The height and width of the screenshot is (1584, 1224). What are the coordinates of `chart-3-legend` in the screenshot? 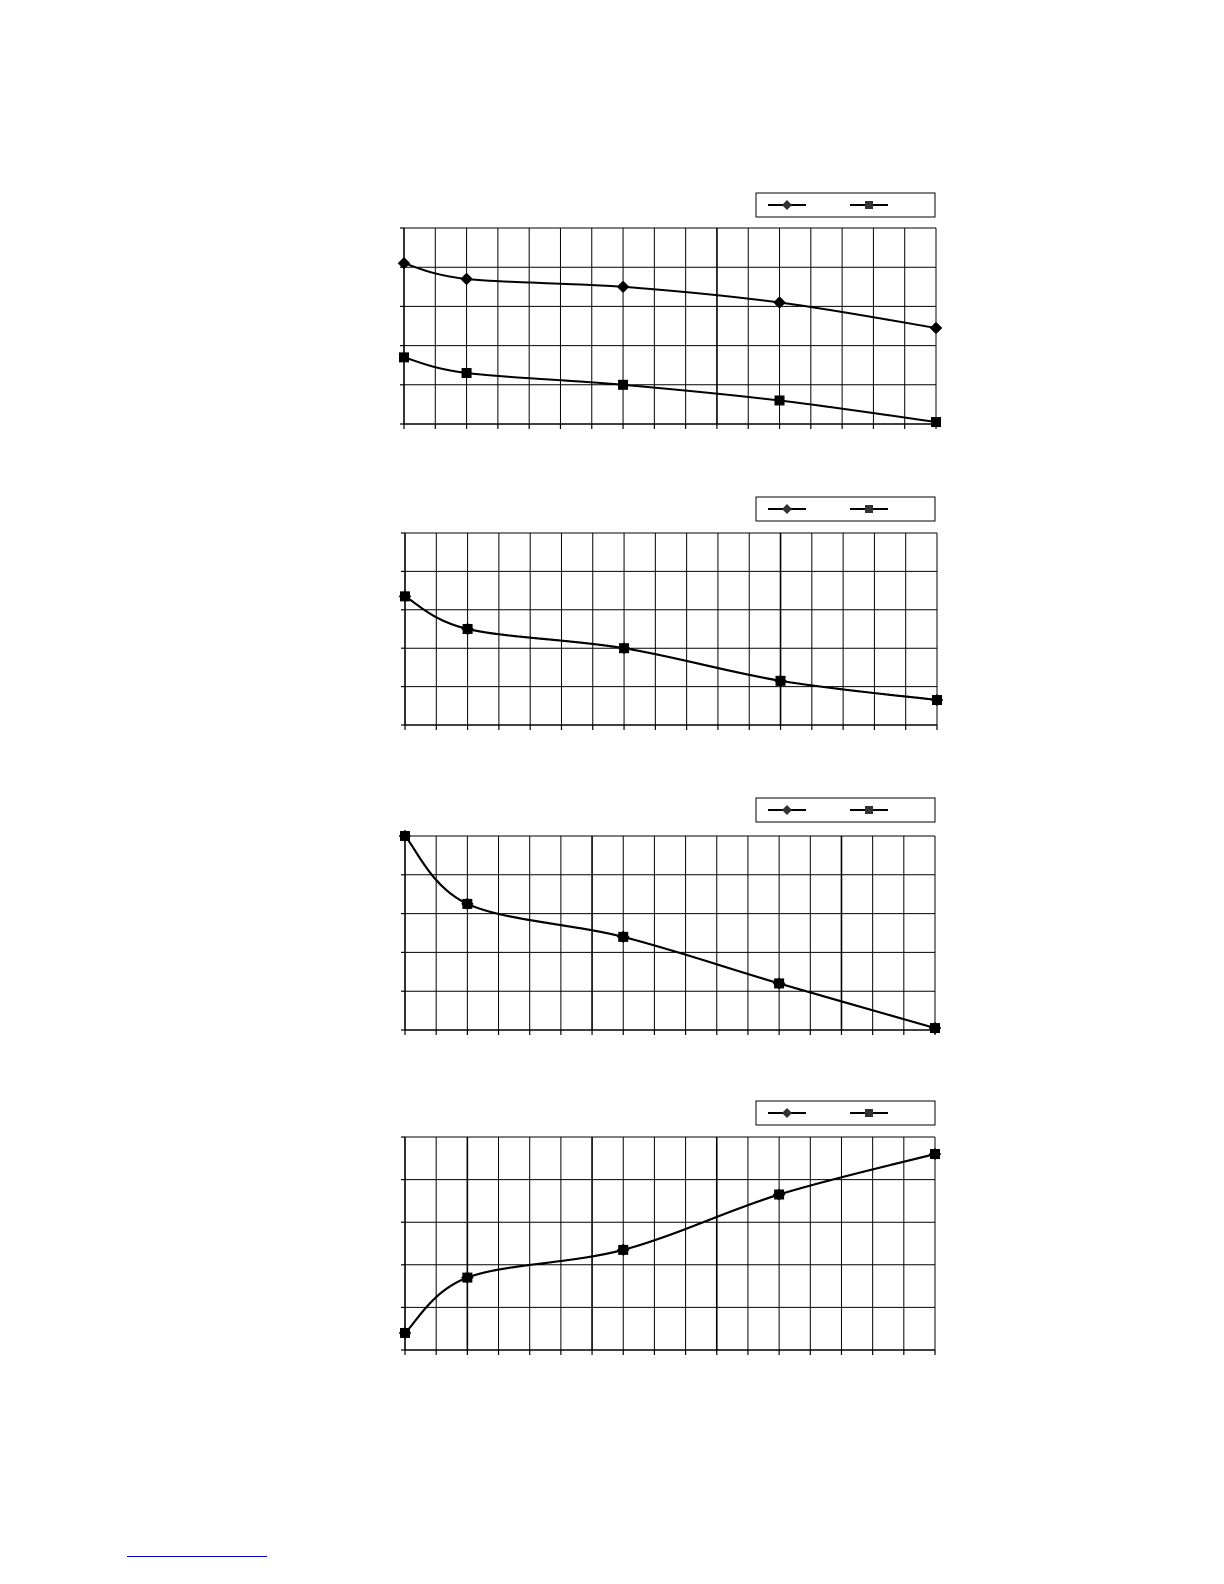 It's located at (845, 810).